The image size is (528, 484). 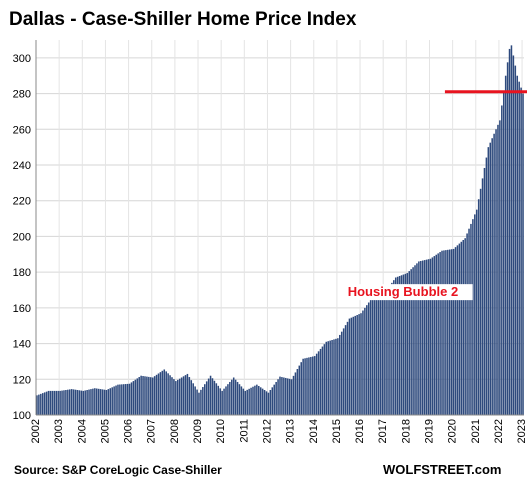 I want to click on x-tick-label: 2021, so click(x=476, y=431).